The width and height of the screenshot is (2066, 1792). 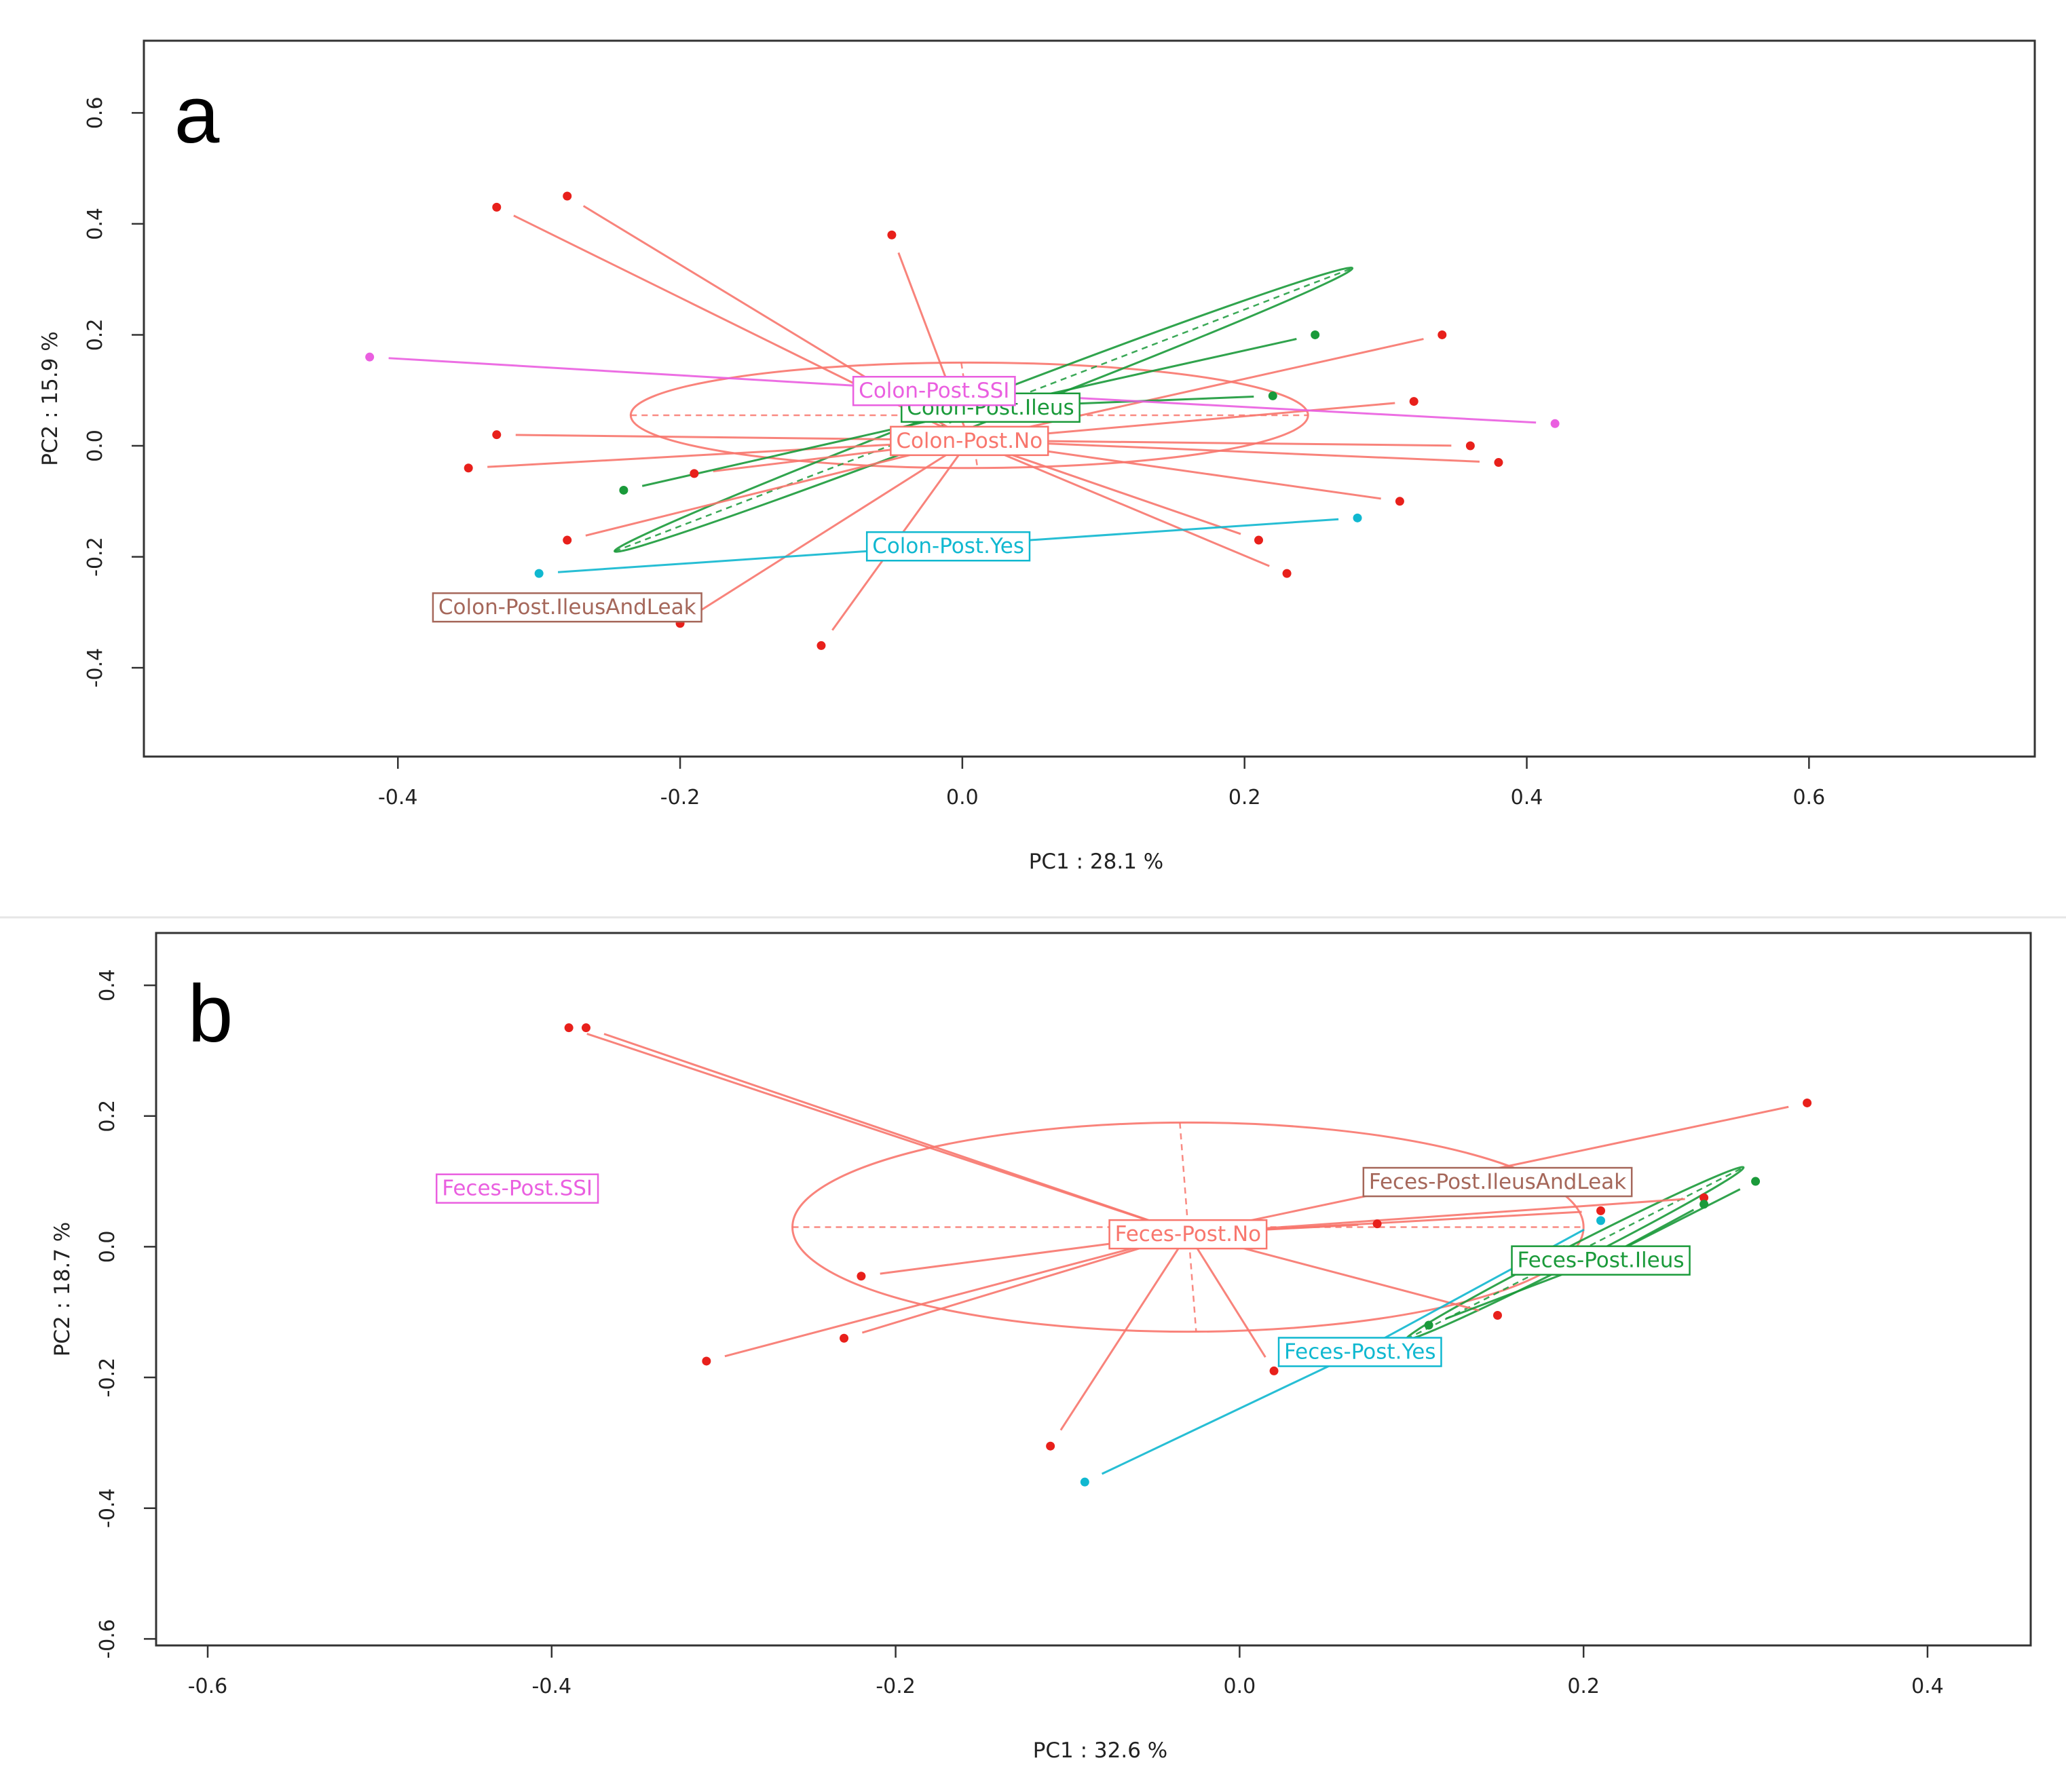 I want to click on group-ellipse, so click(x=1188, y=1227).